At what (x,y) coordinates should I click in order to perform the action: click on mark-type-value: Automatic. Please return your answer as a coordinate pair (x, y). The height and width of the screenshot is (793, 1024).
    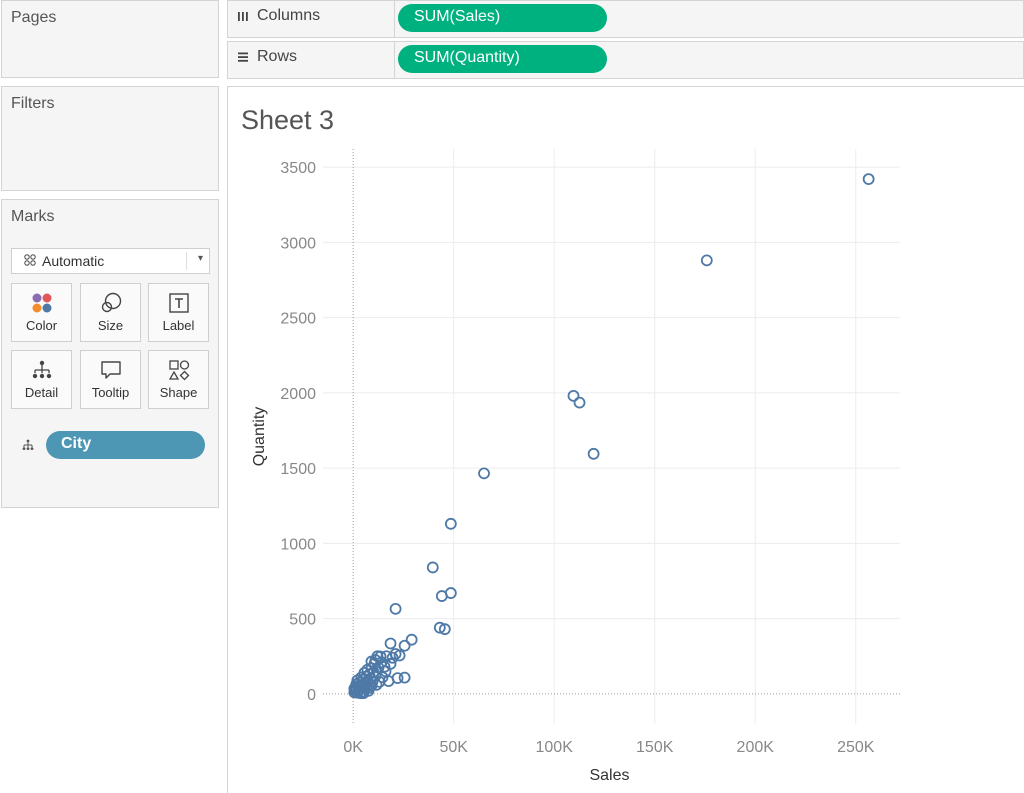
    Looking at the image, I should click on (73, 261).